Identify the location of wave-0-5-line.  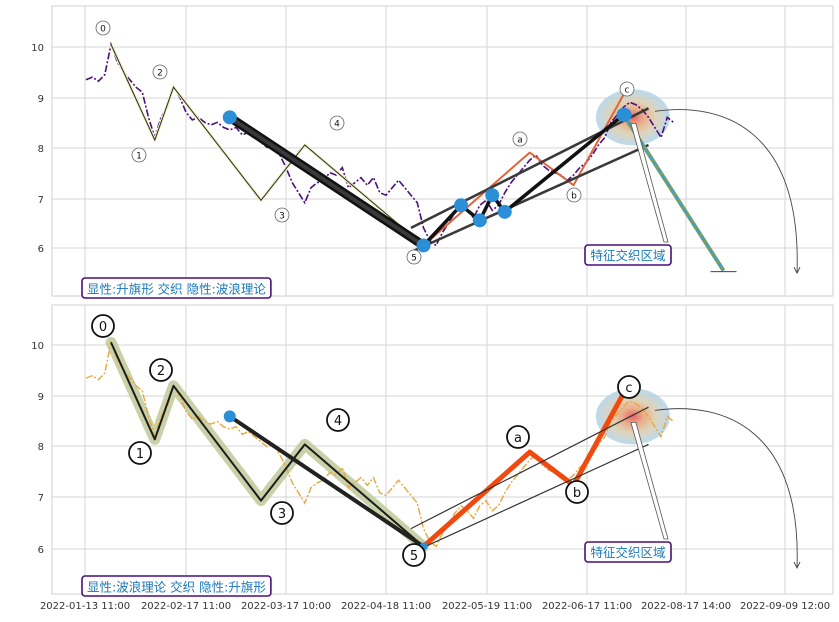
(267, 444).